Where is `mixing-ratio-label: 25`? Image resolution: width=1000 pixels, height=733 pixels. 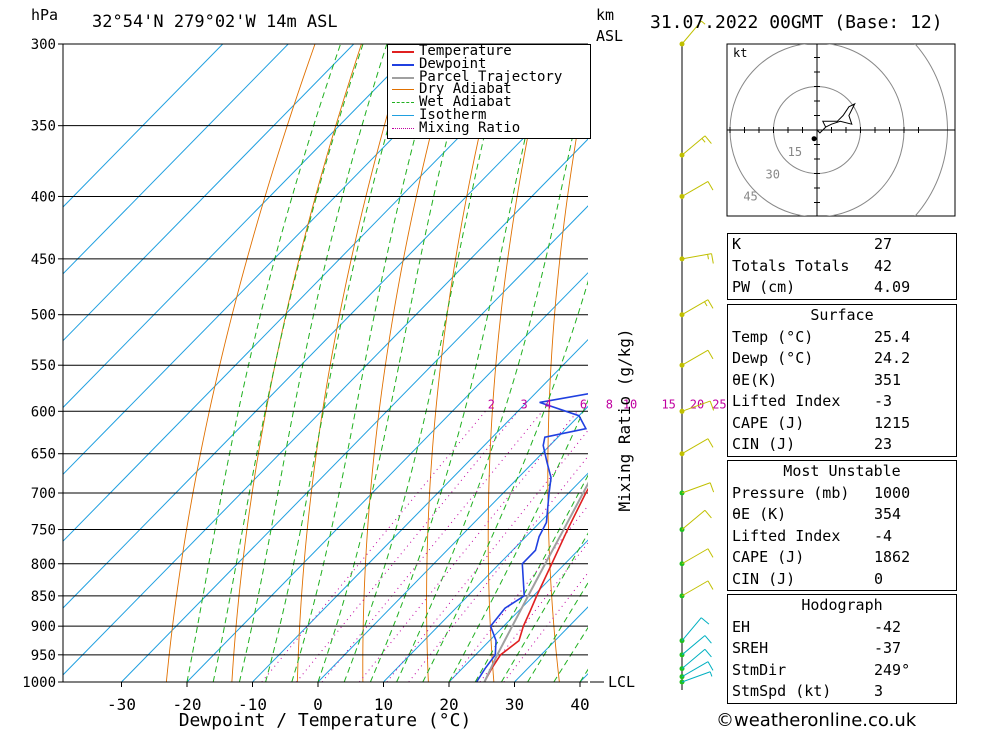
mixing-ratio-label: 25 is located at coordinates (719, 404).